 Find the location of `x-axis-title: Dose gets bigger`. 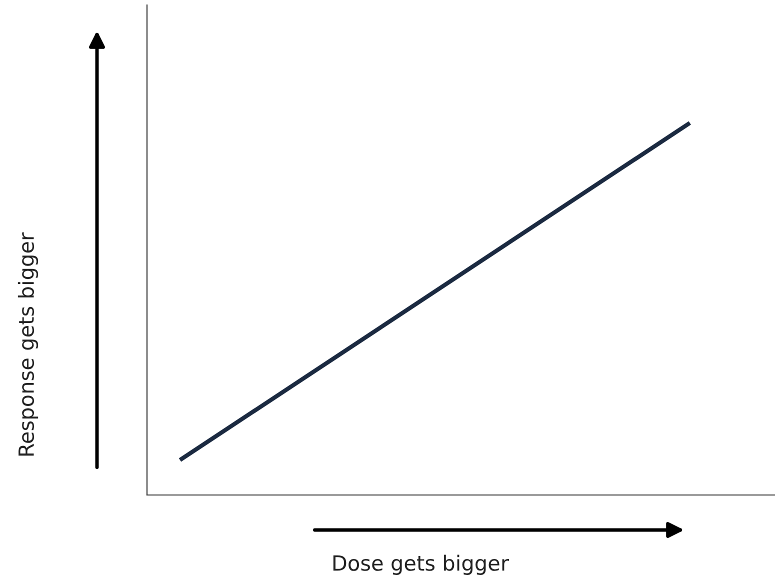

x-axis-title: Dose gets bigger is located at coordinates (421, 564).